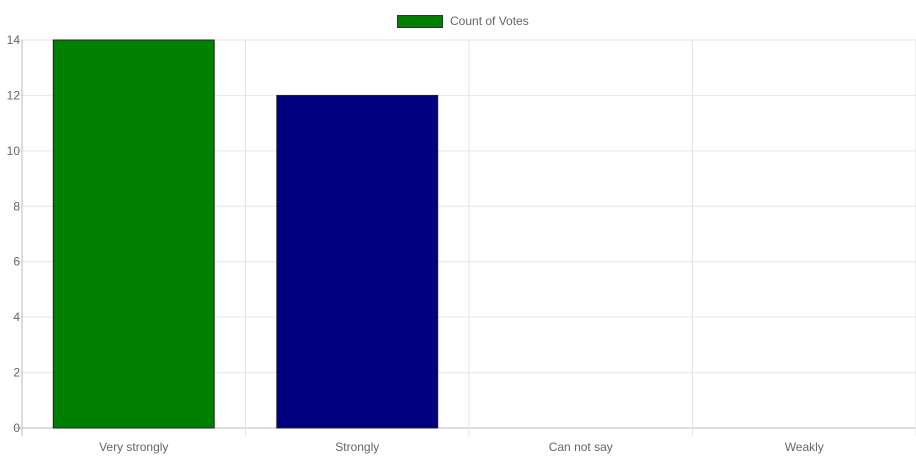 This screenshot has width=916, height=476. Describe the element at coordinates (420, 21) in the screenshot. I see `legend-swatch` at that location.